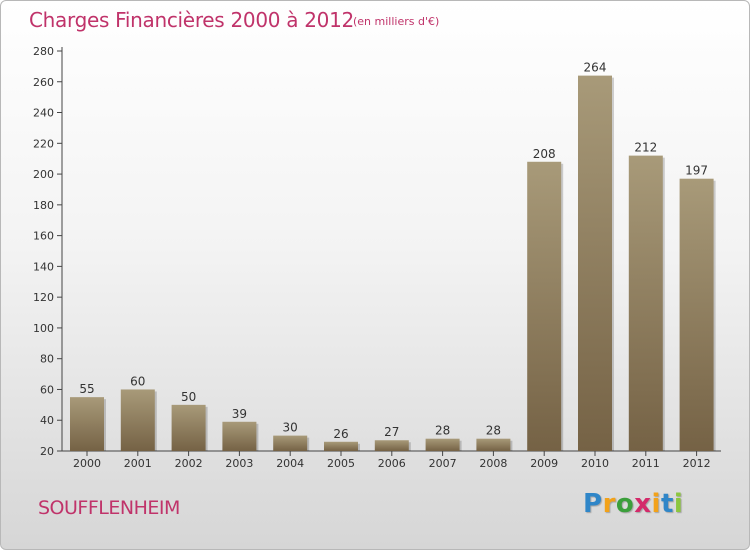  What do you see at coordinates (646, 463) in the screenshot?
I see `x-tick-label: 2011` at bounding box center [646, 463].